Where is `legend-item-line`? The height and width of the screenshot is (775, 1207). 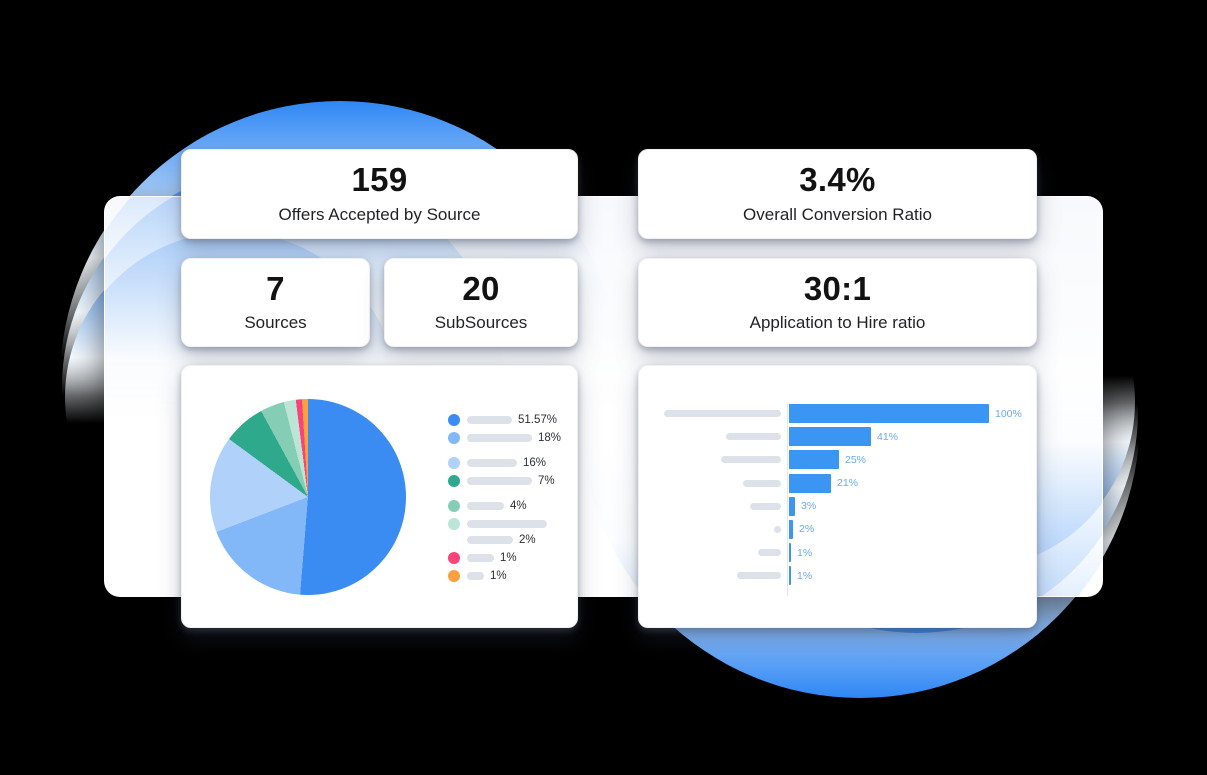 legend-item-line is located at coordinates (510, 523).